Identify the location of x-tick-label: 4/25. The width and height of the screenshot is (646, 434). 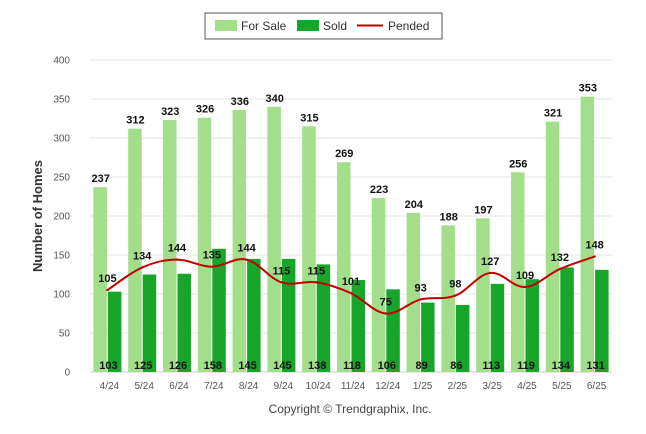
(527, 386).